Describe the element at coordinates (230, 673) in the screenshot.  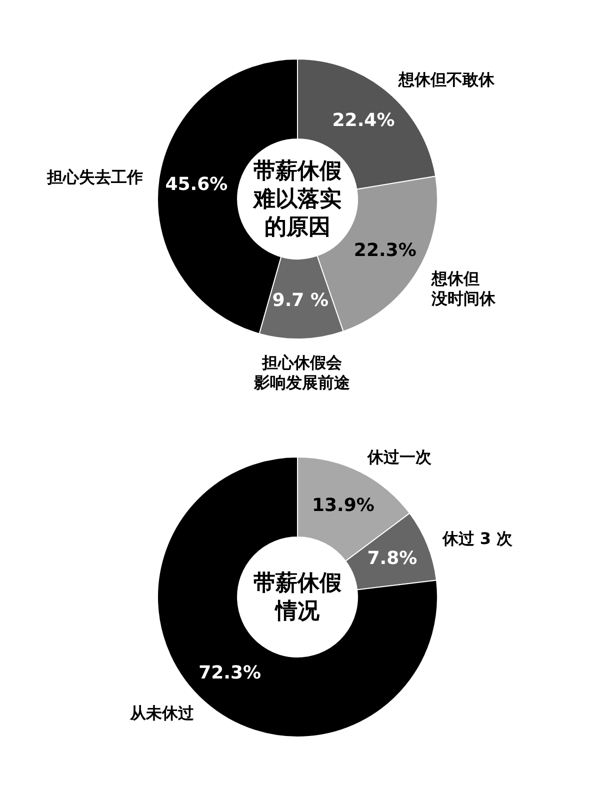
I see `data-label: 72.3%` at that location.